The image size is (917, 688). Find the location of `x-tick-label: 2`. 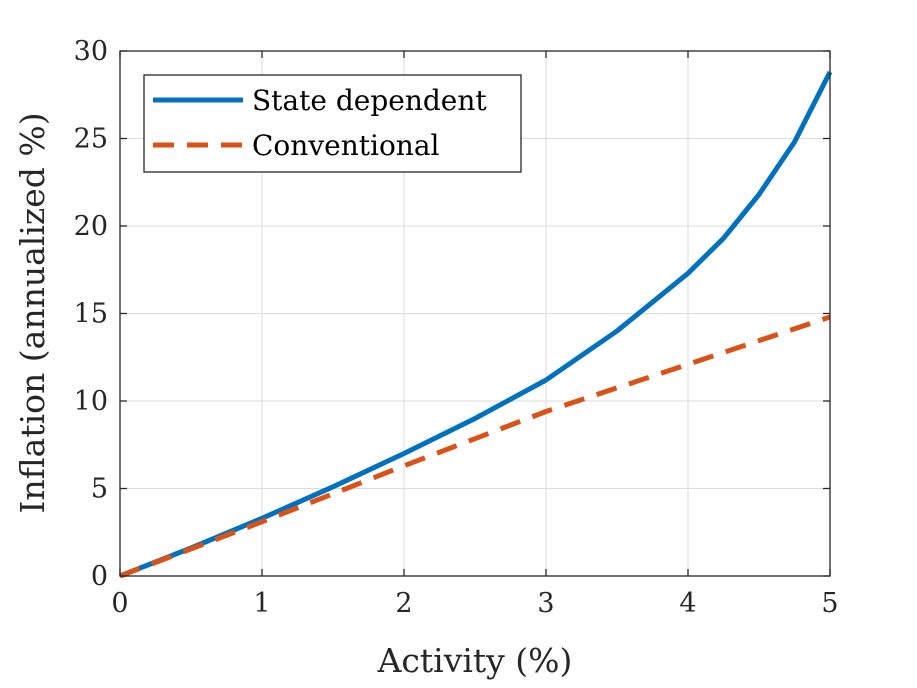

x-tick-label: 2 is located at coordinates (403, 603).